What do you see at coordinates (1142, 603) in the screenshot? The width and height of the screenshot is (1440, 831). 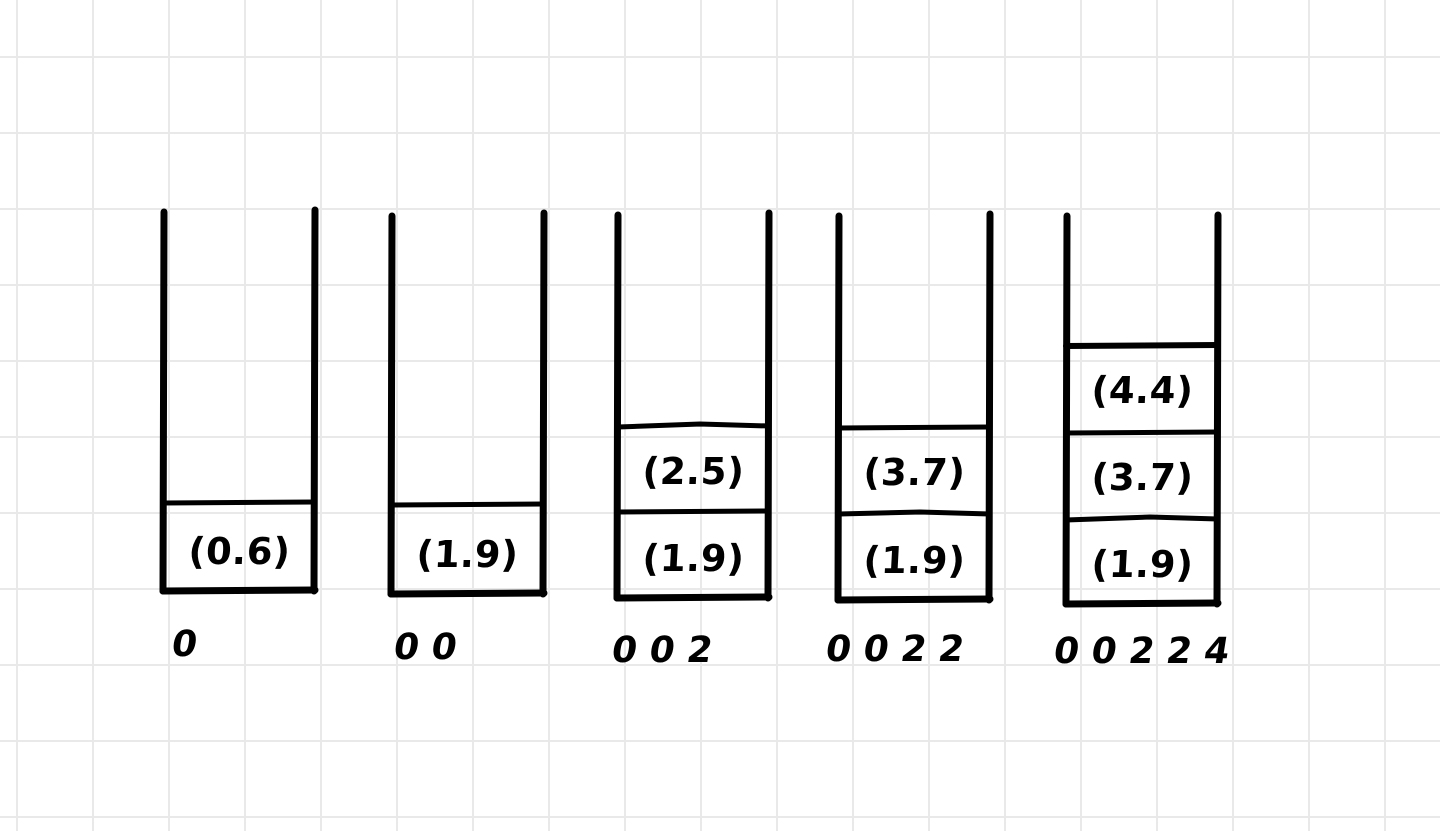 I see `stack-5-bottom` at bounding box center [1142, 603].